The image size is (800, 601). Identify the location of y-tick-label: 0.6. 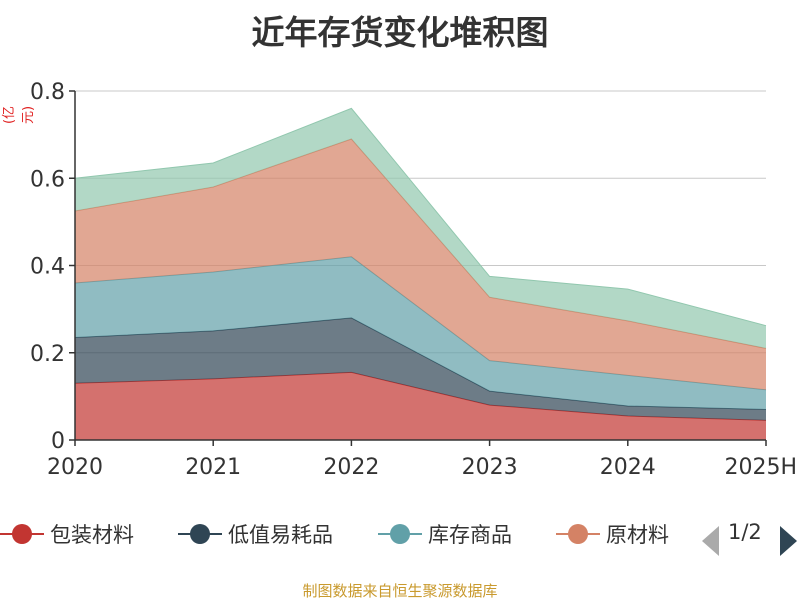
(47, 179).